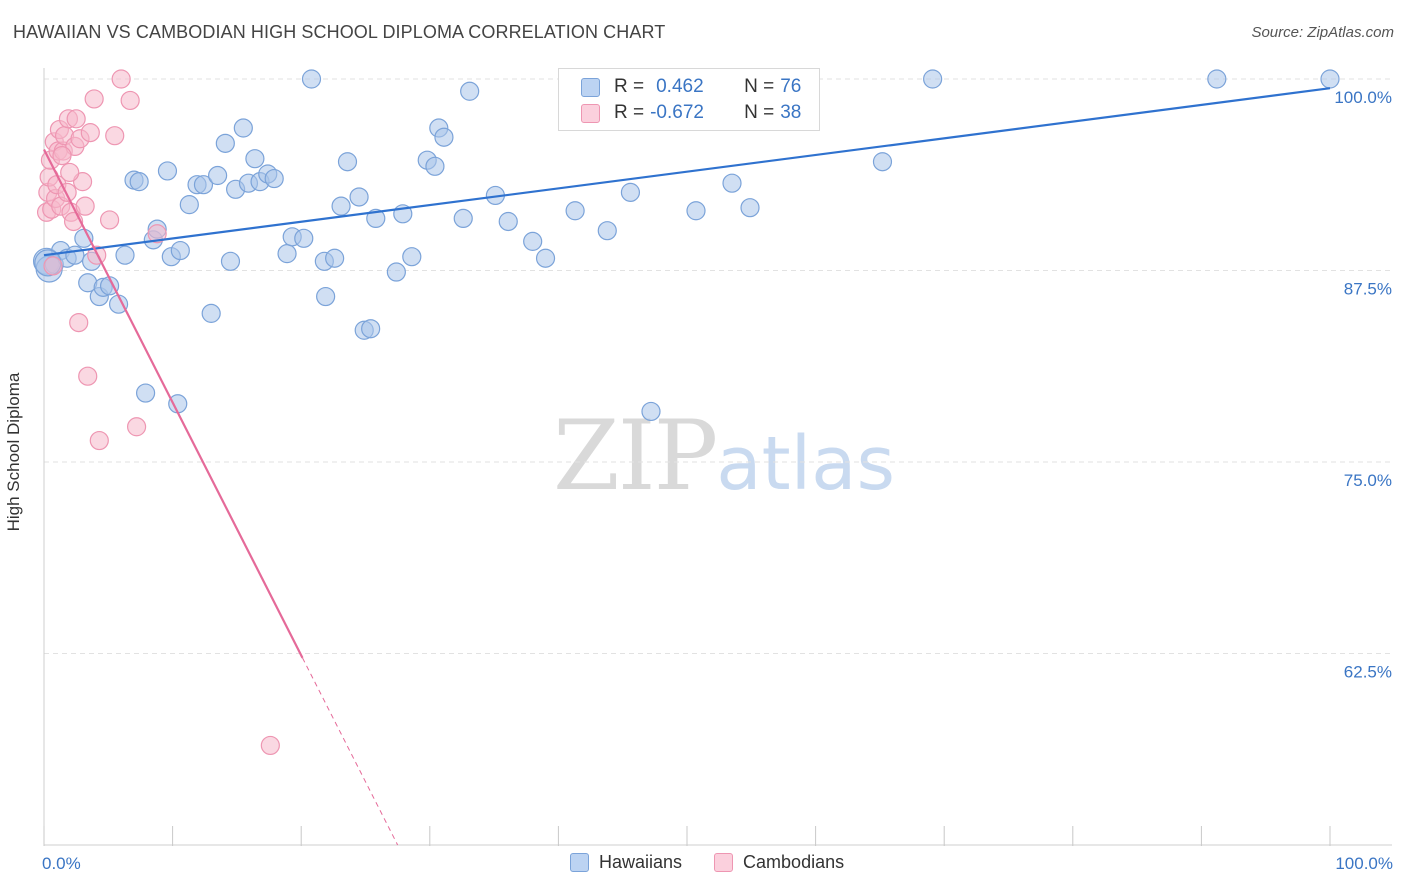 Image resolution: width=1406 pixels, height=892 pixels. Describe the element at coordinates (791, 112) in the screenshot. I see `legend-cambodian-n: 38` at that location.